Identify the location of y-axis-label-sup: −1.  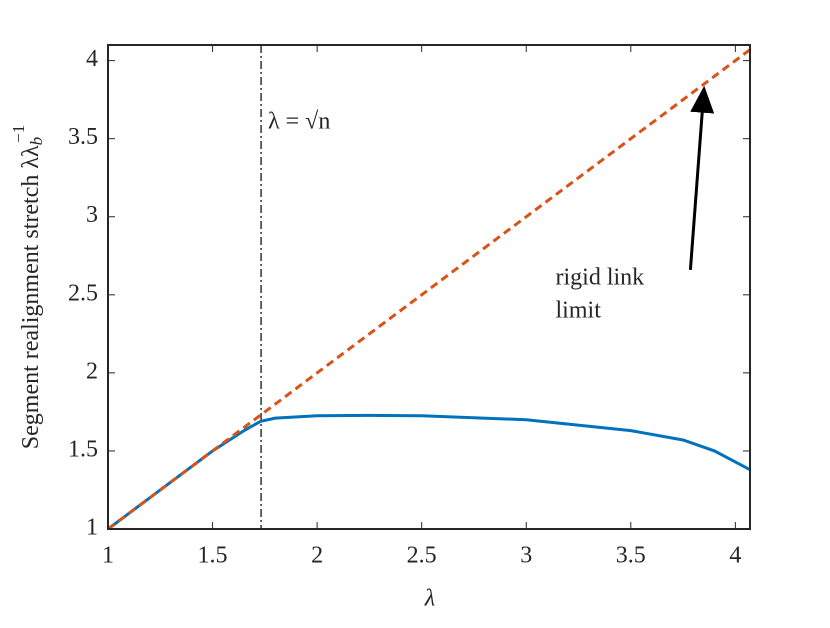
(18, 134).